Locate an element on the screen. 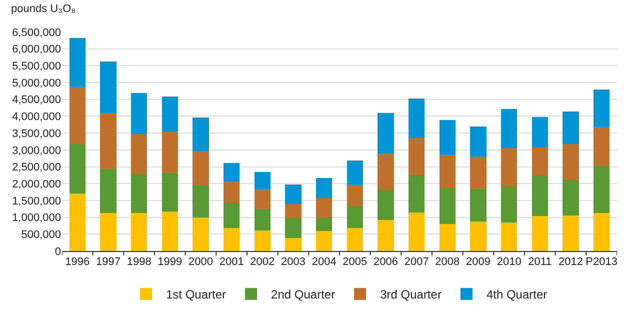 This screenshot has width=629, height=320. x-tick-label: 2011 is located at coordinates (540, 262).